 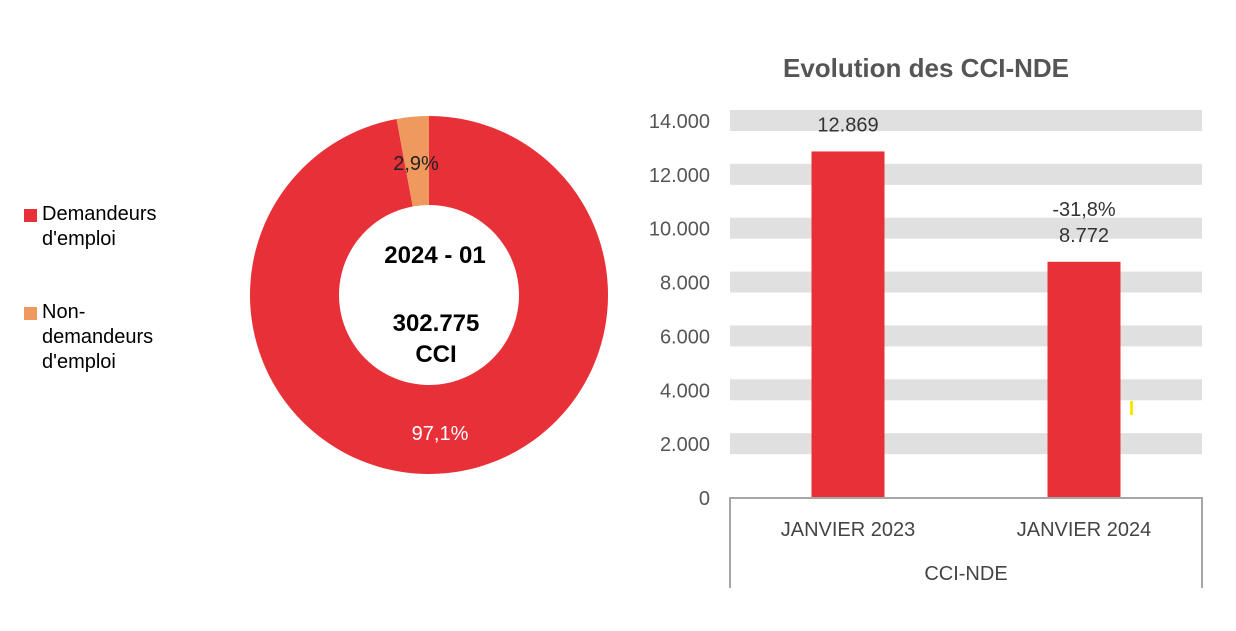 I want to click on legend-label: Demandeurs d'emploi, so click(x=99, y=226).